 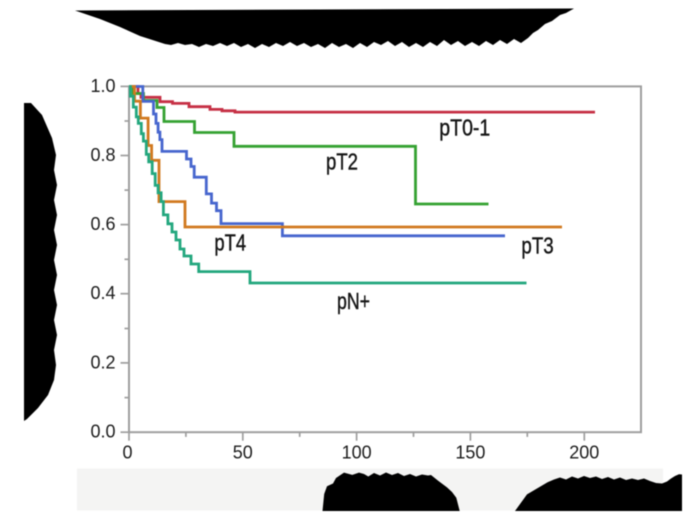 I want to click on svg-text: 0, so click(x=127, y=452).